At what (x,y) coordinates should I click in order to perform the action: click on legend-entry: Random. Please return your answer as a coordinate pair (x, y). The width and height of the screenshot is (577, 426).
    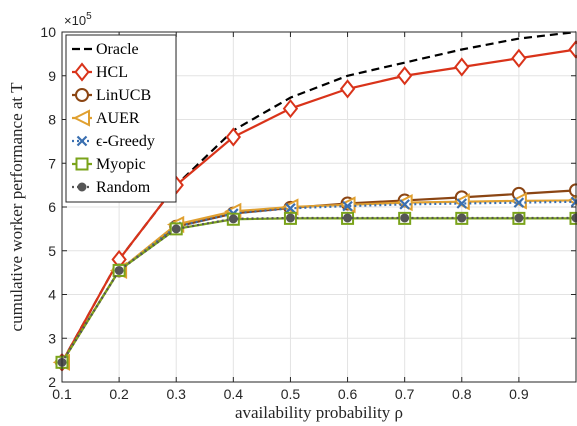
    Looking at the image, I should click on (111, 187).